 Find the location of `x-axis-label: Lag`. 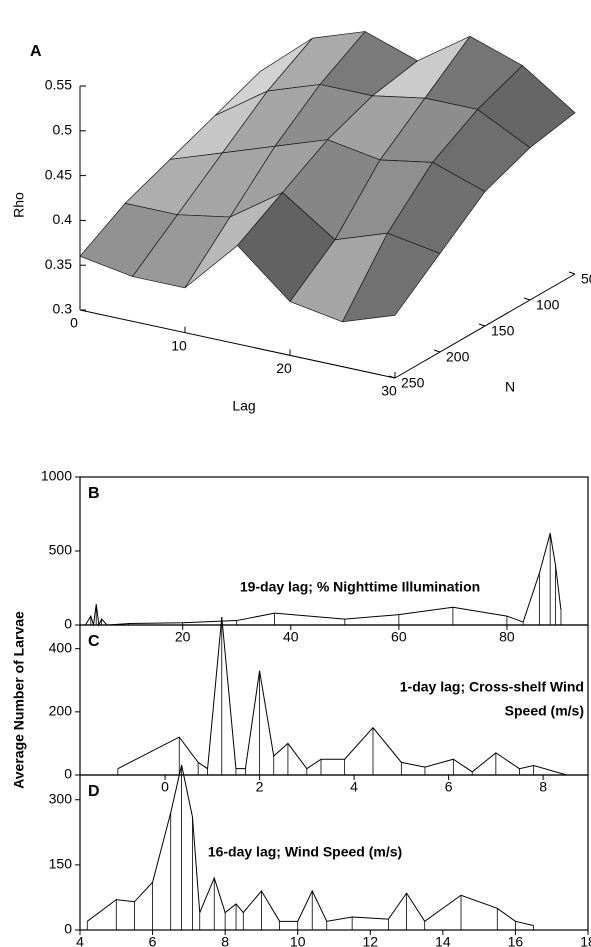

x-axis-label: Lag is located at coordinates (243, 406).